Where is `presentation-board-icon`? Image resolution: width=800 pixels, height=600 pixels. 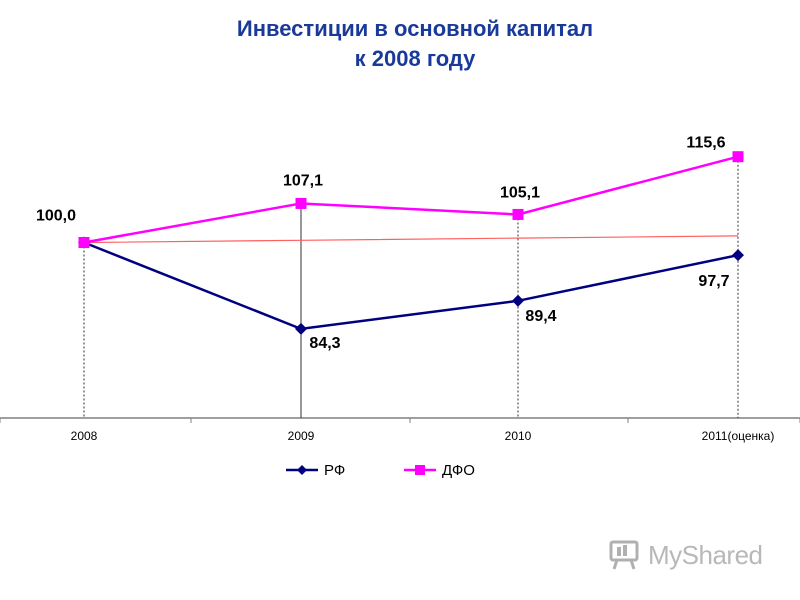
presentation-board-icon is located at coordinates (624, 555).